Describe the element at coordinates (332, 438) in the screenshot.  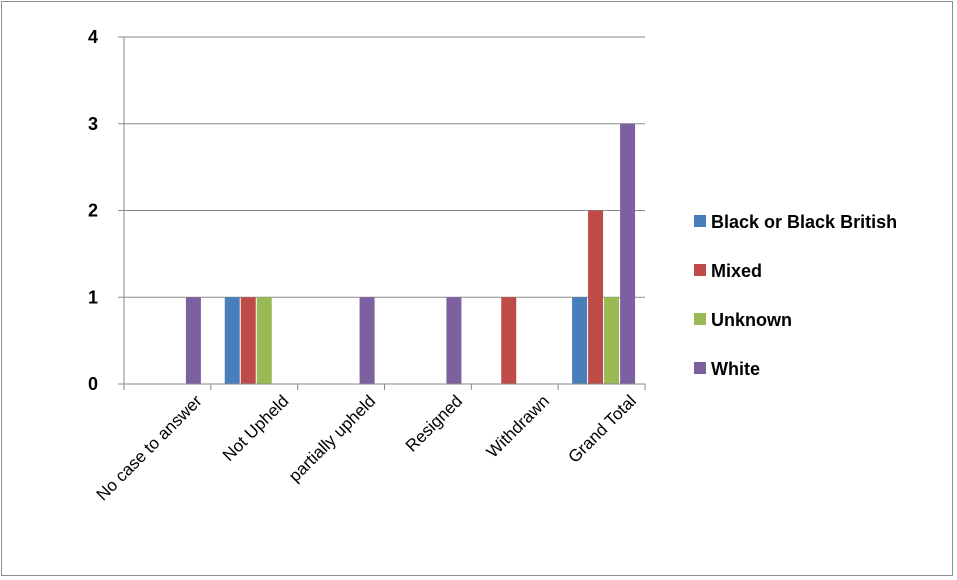
I see `x-category-label: partially upheld` at that location.